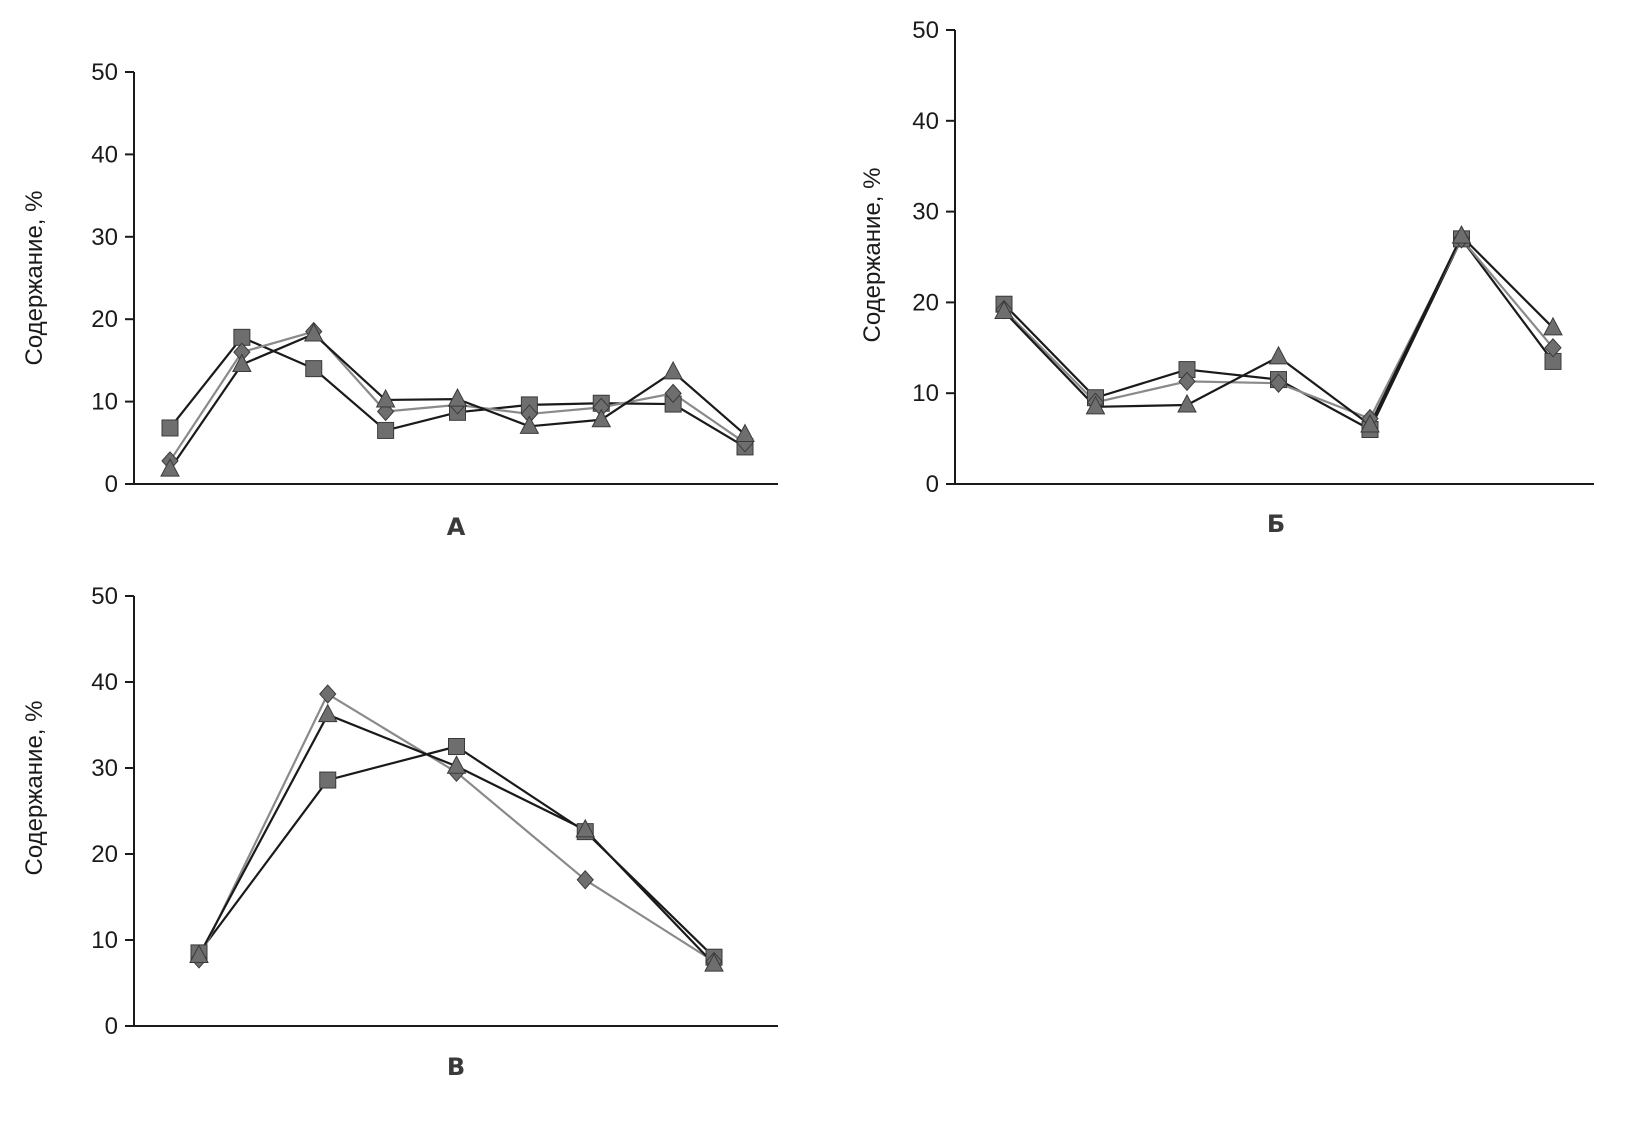  I want to click on panel-b-tick-label: 0, so click(932, 484).